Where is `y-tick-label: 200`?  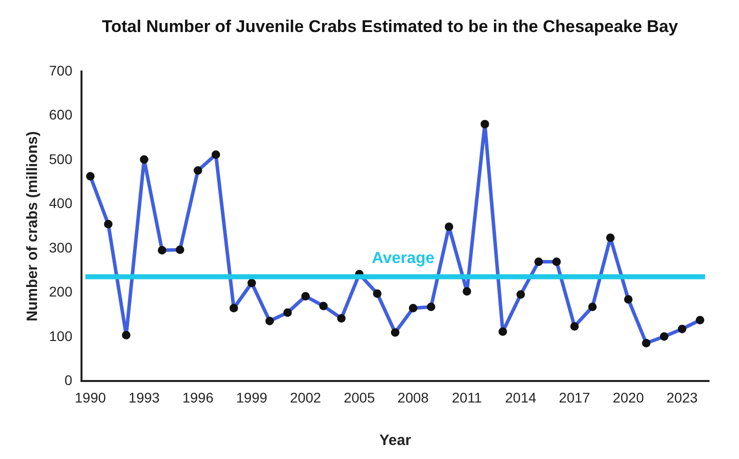 y-tick-label: 200 is located at coordinates (61, 292).